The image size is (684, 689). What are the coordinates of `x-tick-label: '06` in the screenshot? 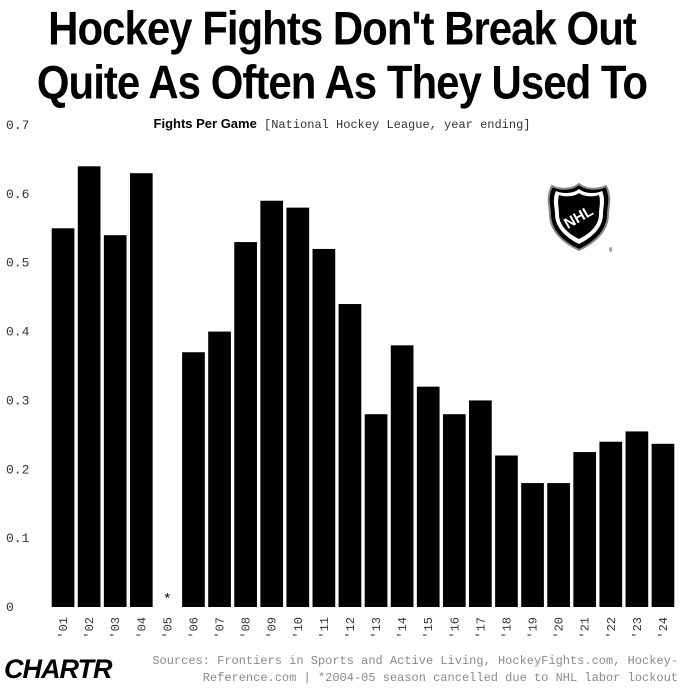 It's located at (194, 628).